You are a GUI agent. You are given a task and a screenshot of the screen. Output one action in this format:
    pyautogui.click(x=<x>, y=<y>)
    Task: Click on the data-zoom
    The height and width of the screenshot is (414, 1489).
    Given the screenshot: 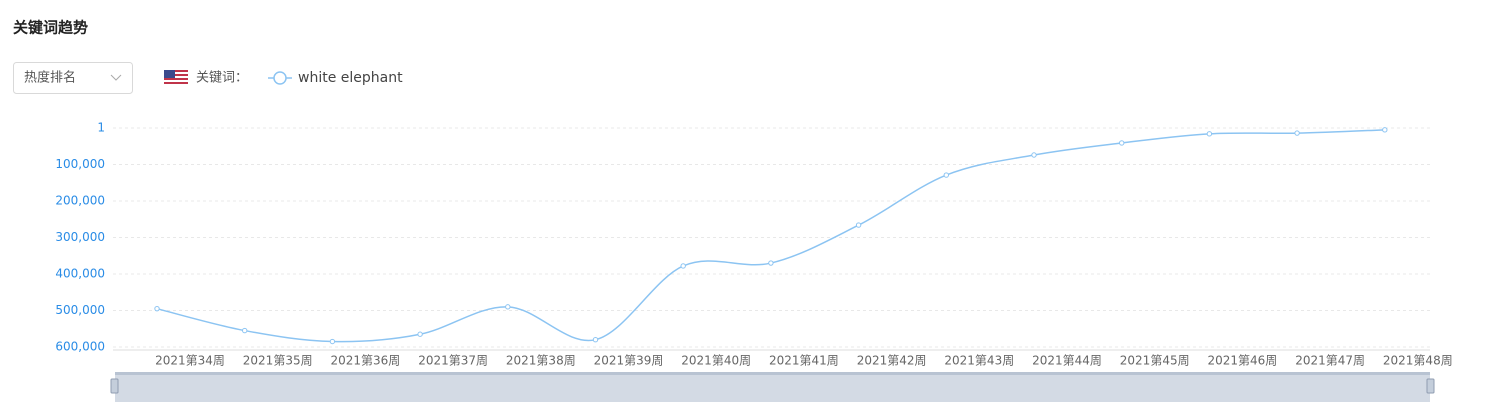 What is the action you would take?
    pyautogui.click(x=772, y=387)
    